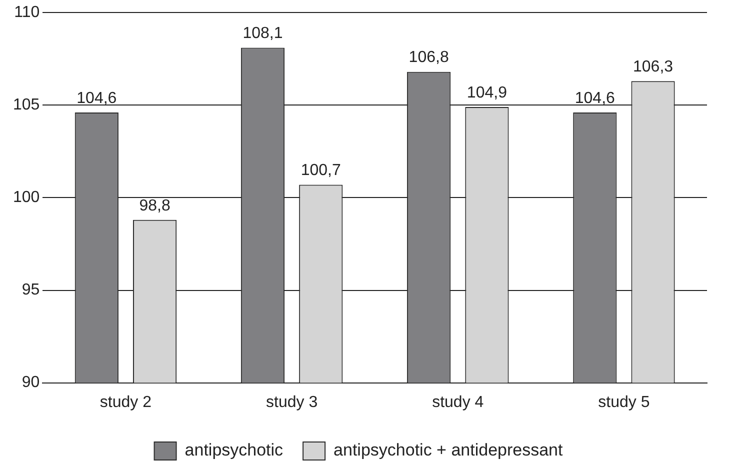  Describe the element at coordinates (428, 57) in the screenshot. I see `data-label: 106,8` at that location.